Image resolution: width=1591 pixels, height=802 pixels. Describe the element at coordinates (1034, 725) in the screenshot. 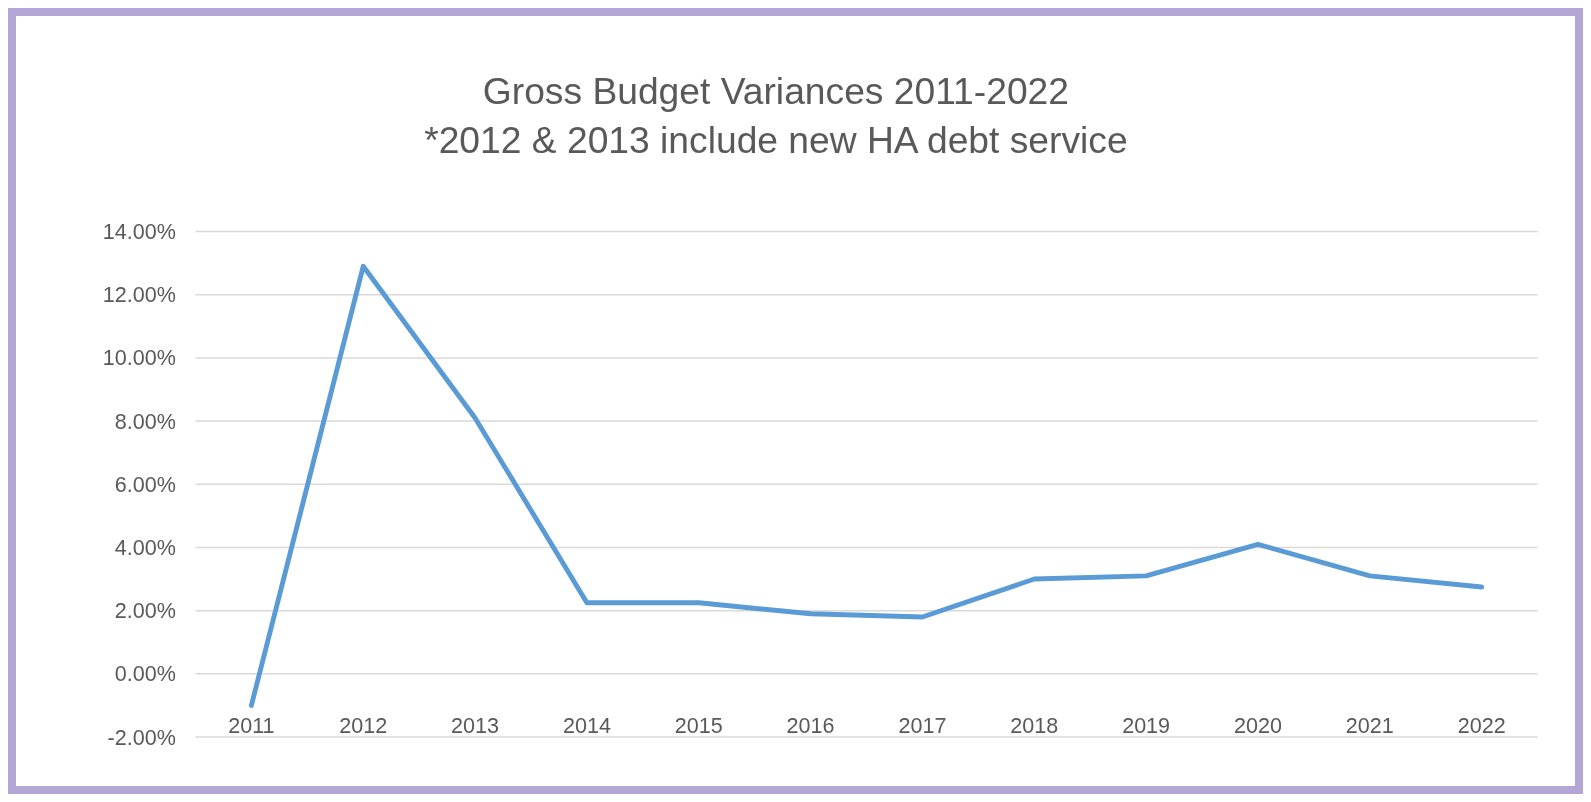

I see `x-tick-label: 2018` at that location.